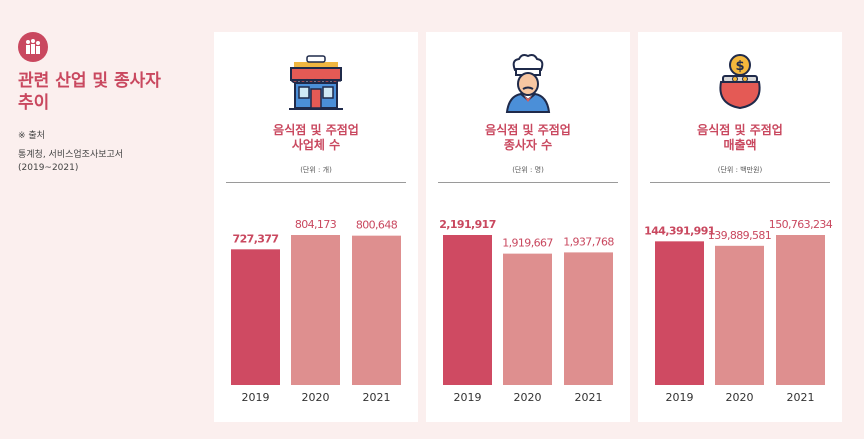  What do you see at coordinates (33, 47) in the screenshot?
I see `people-chart-logo-icon` at bounding box center [33, 47].